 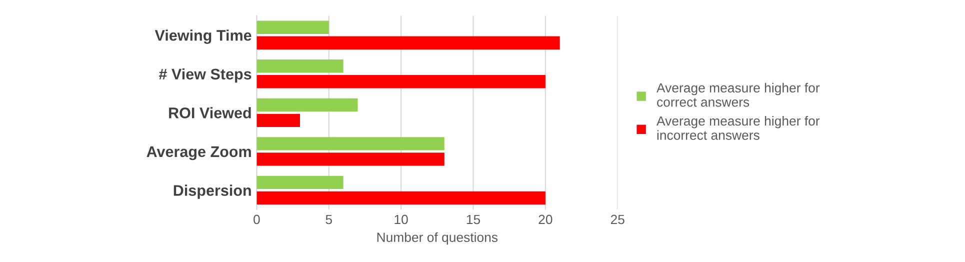 What do you see at coordinates (545, 219) in the screenshot?
I see `x-tick-label: 20` at bounding box center [545, 219].